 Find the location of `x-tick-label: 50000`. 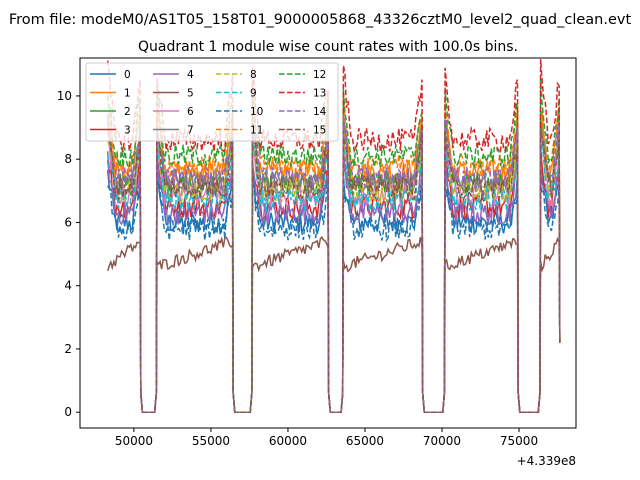

x-tick-label: 50000 is located at coordinates (134, 441).